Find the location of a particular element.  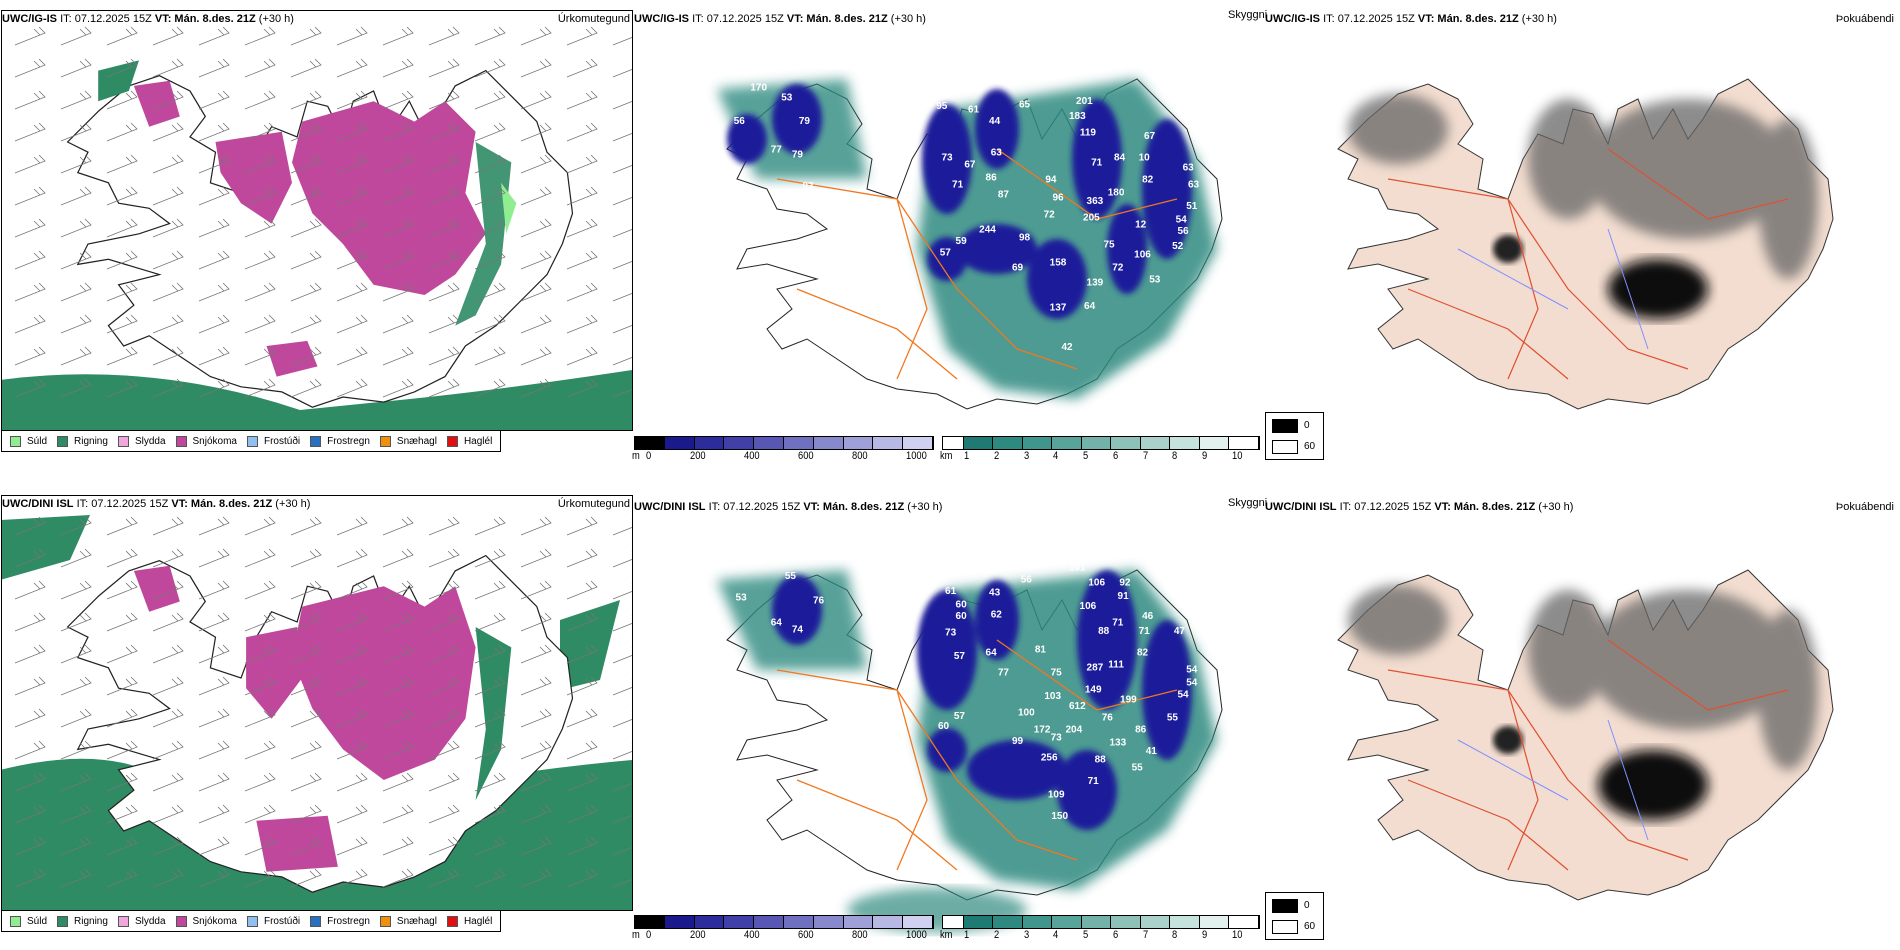

visibility-value-label: 56 is located at coordinates (1183, 231).